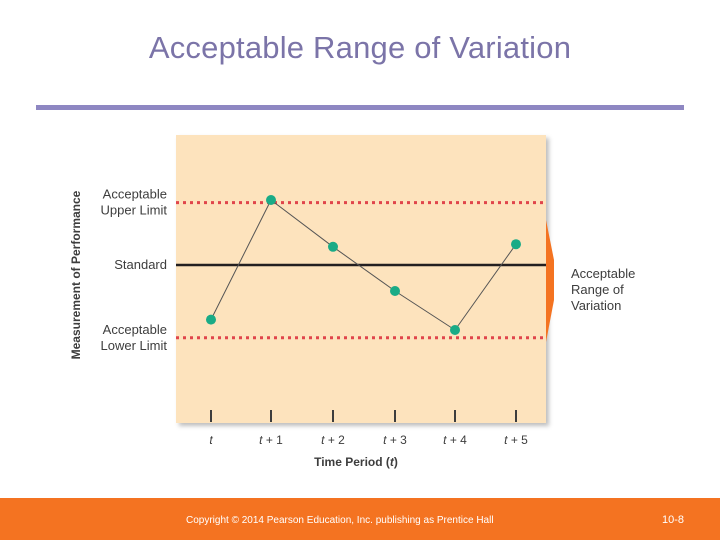  I want to click on x-axis-label: Time Period (t), so click(356, 462).